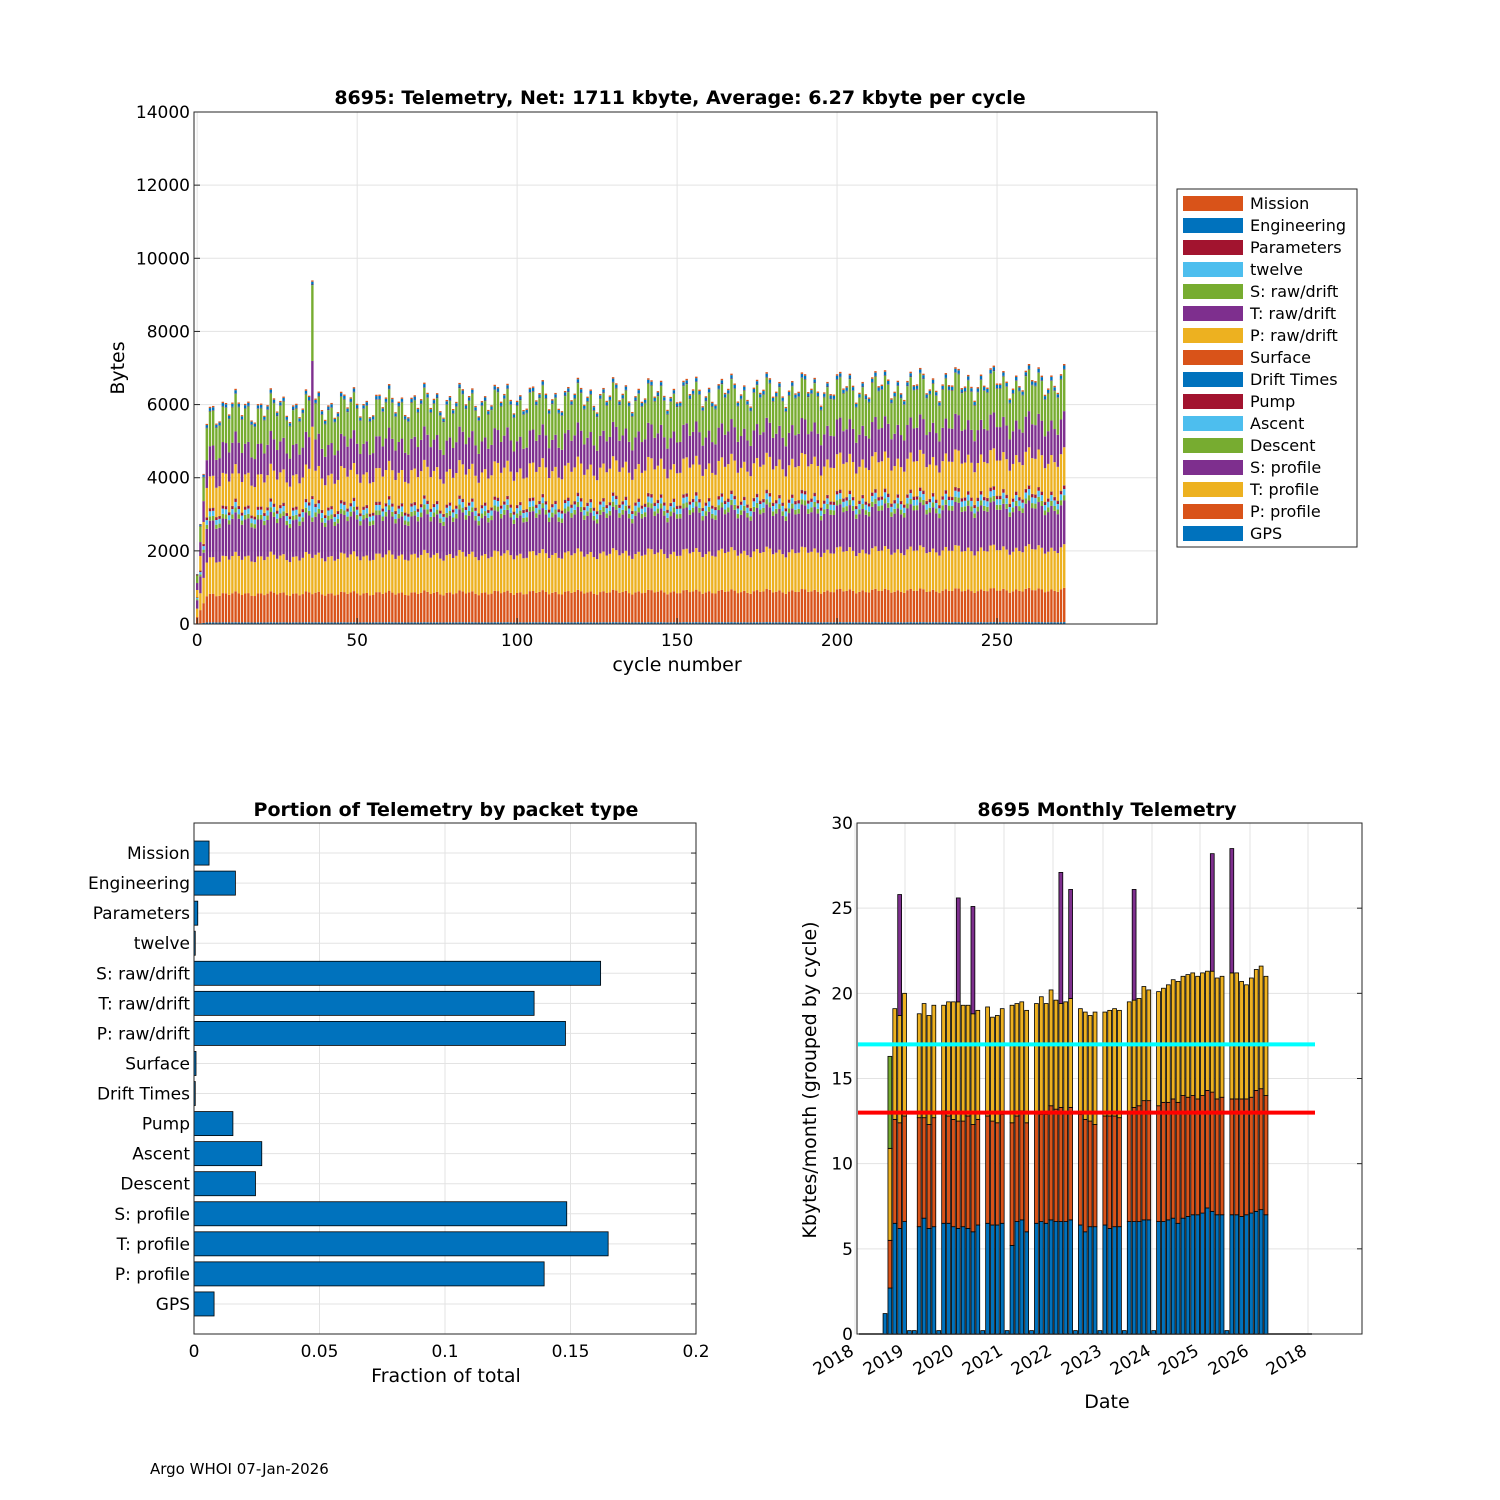  I want to click on chart1-legend-label: Ascent, so click(1277, 423).